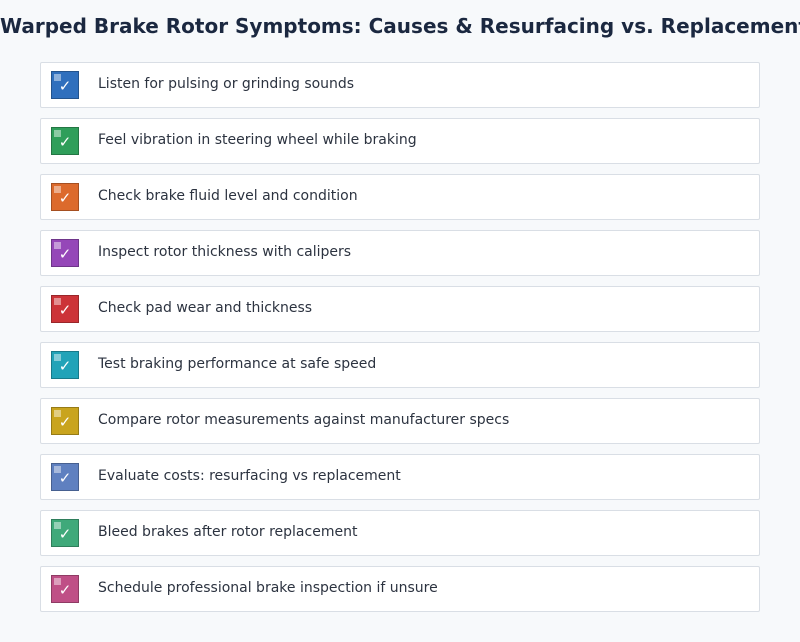  I want to click on checklist-item-label: Check pad wear and thickness, so click(205, 308).